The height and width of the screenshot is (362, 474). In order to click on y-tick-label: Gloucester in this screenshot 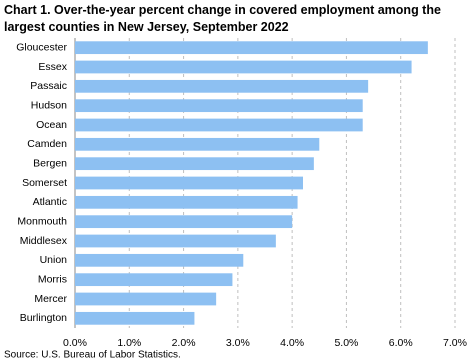, I will do `click(41, 47)`.